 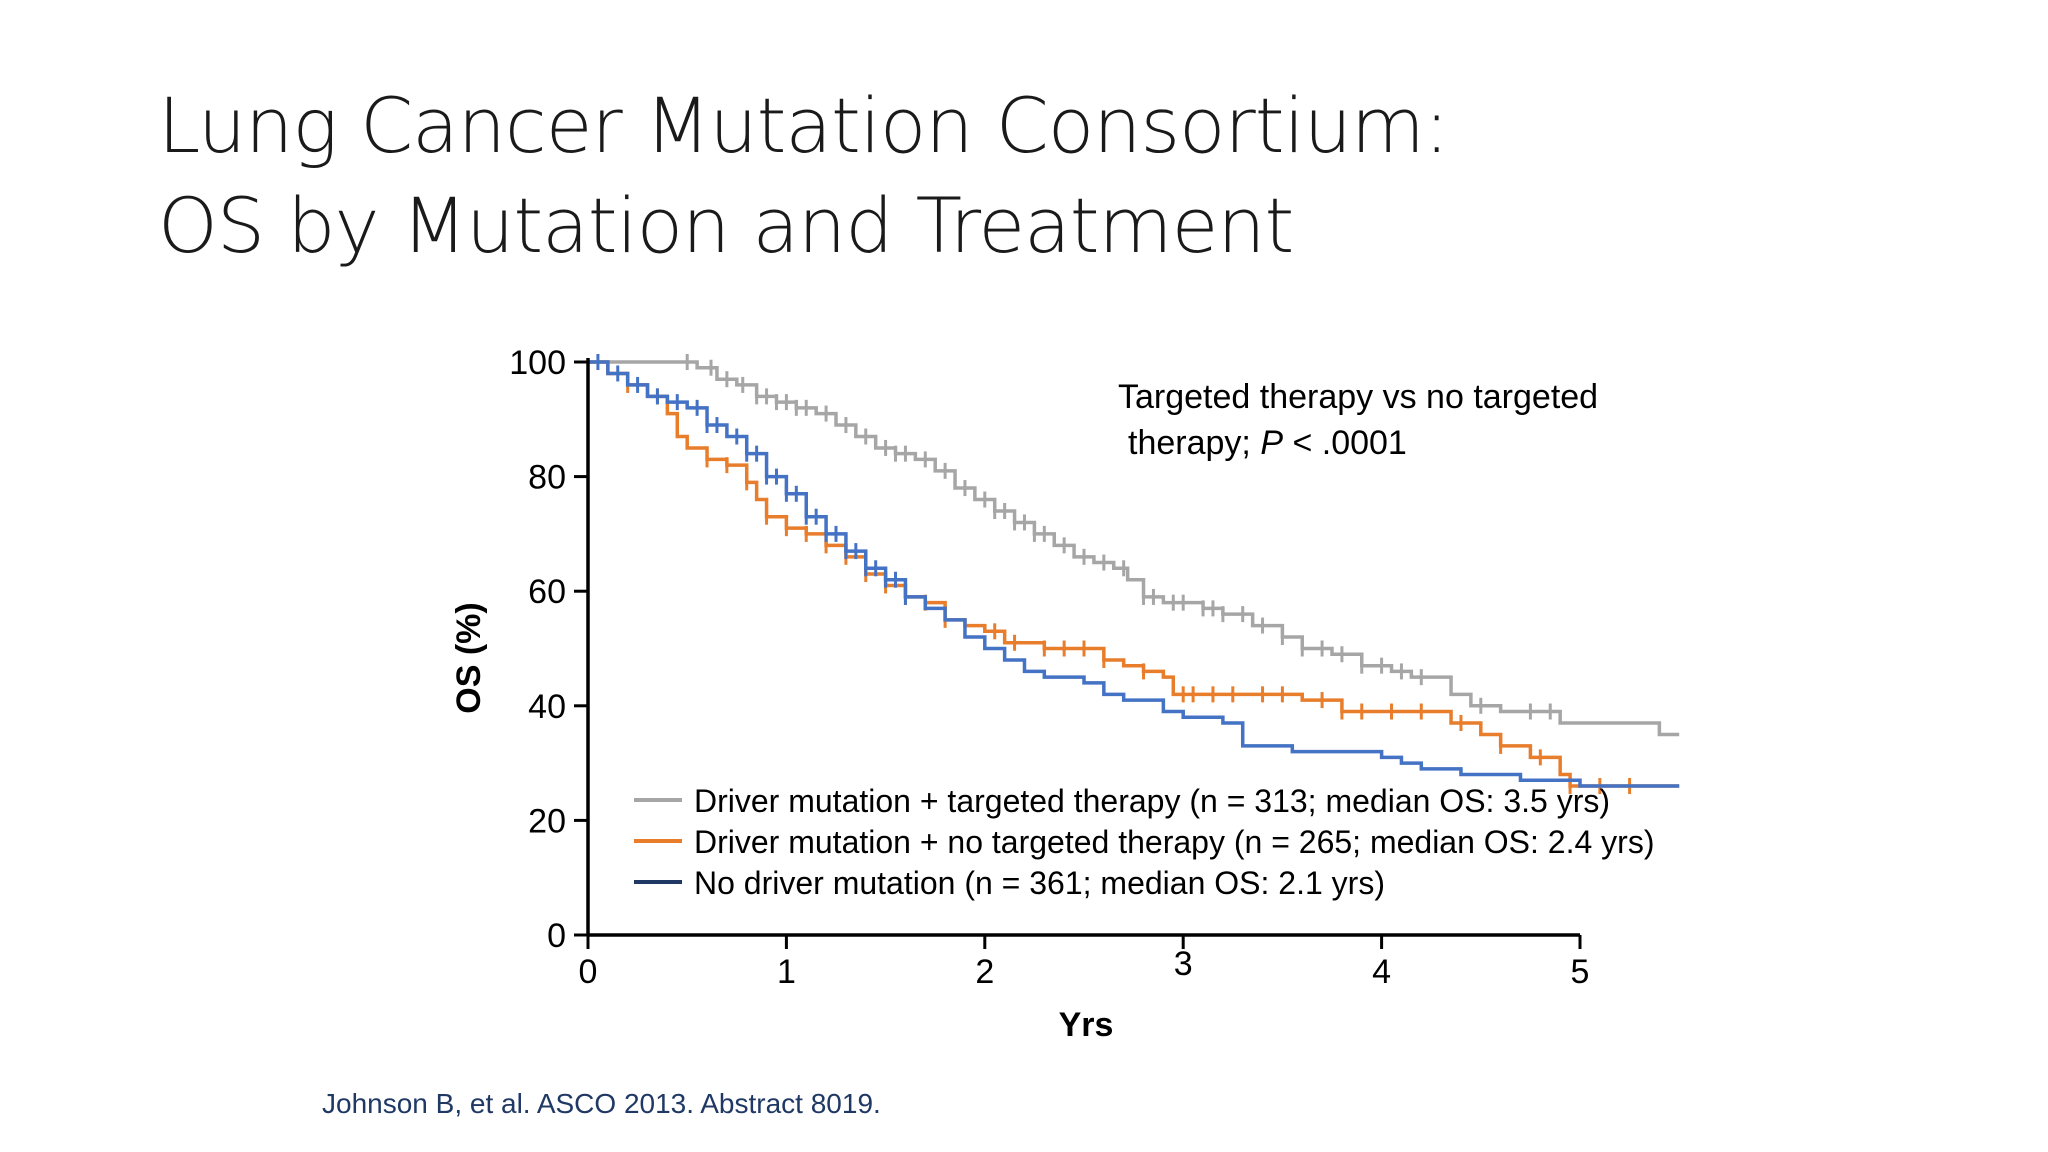 I want to click on y-tick-label-0: 0, so click(x=556, y=936).